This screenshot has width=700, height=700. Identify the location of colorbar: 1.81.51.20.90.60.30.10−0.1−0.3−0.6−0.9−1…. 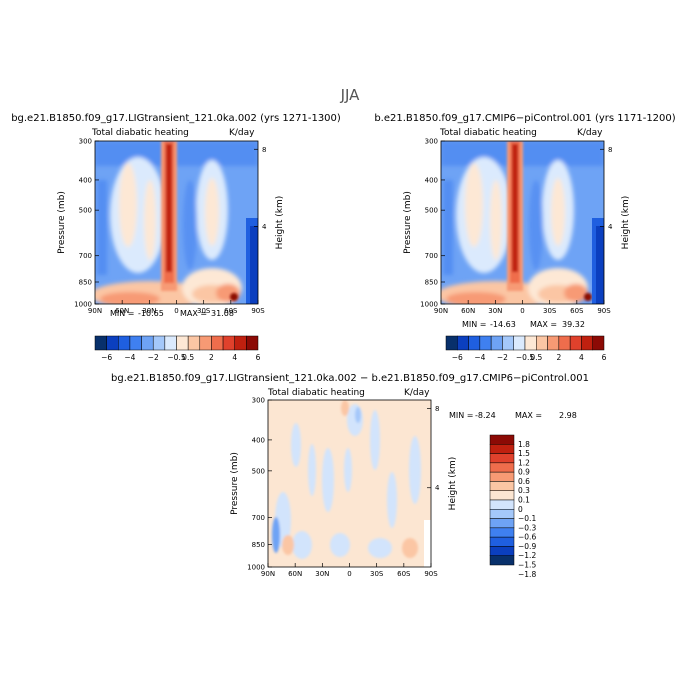
(512, 506).